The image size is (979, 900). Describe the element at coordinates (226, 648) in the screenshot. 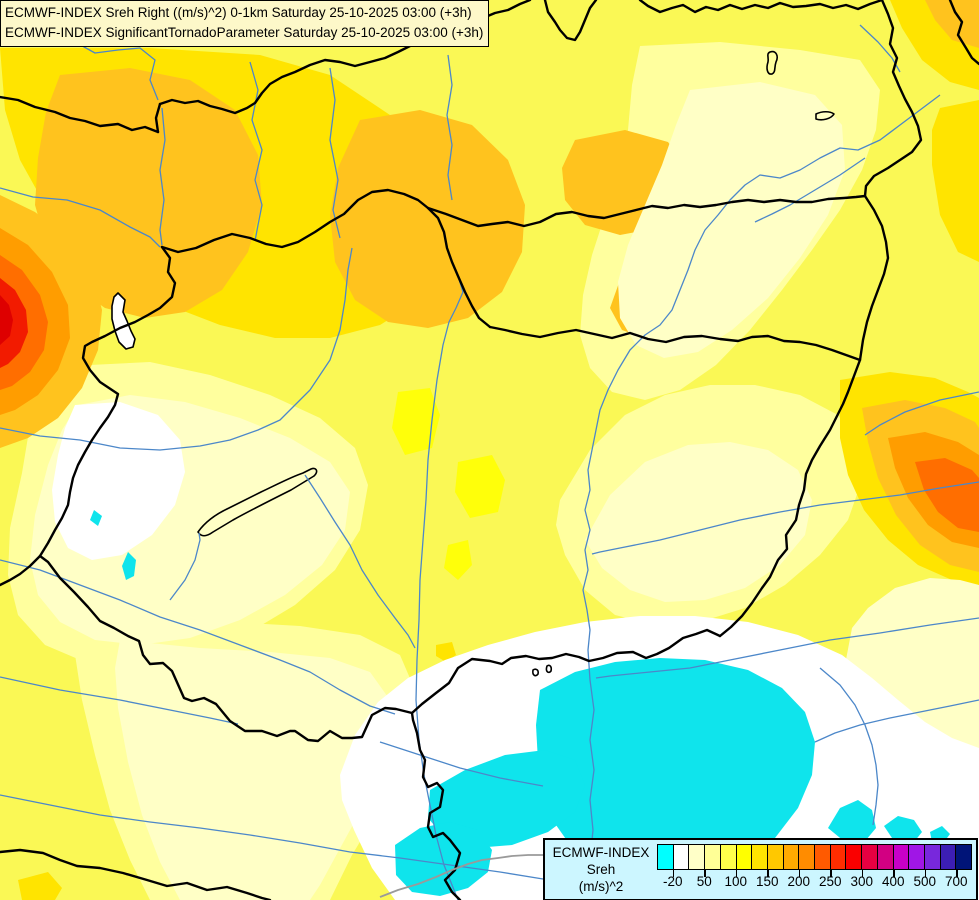

I see `border-si-hr-hu` at that location.